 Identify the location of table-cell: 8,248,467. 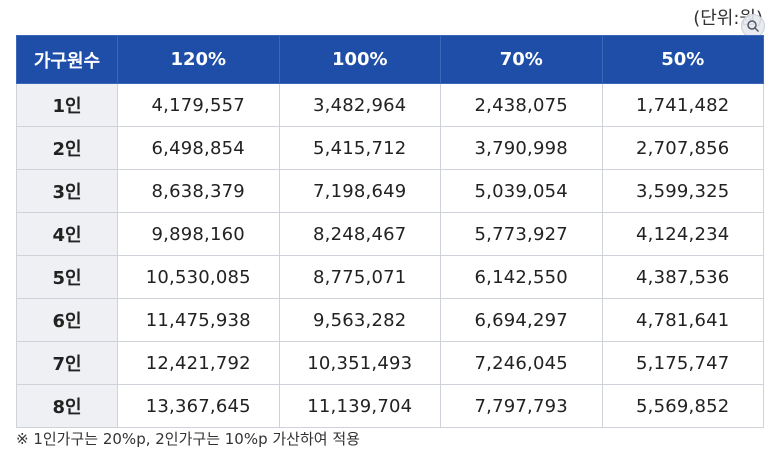
(359, 234).